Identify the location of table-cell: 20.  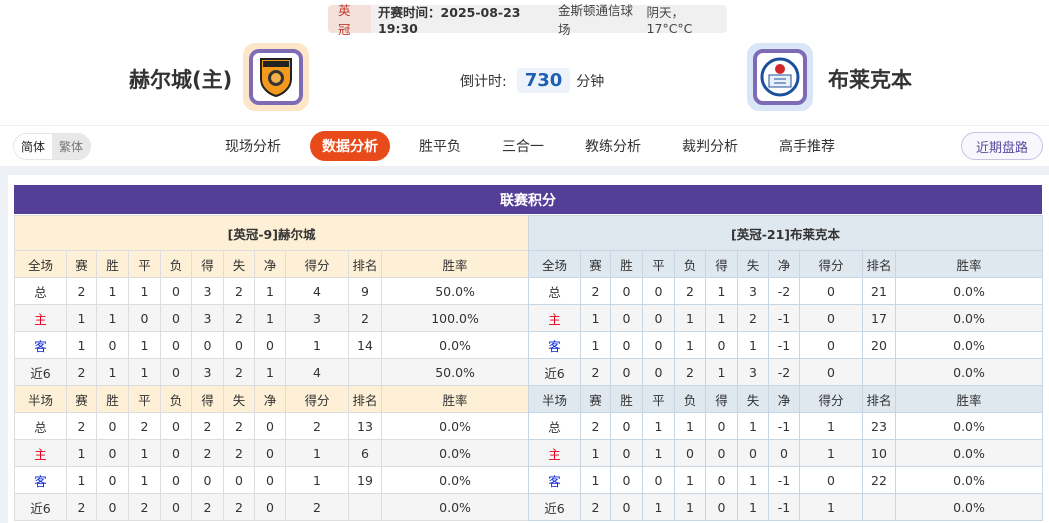
(879, 345).